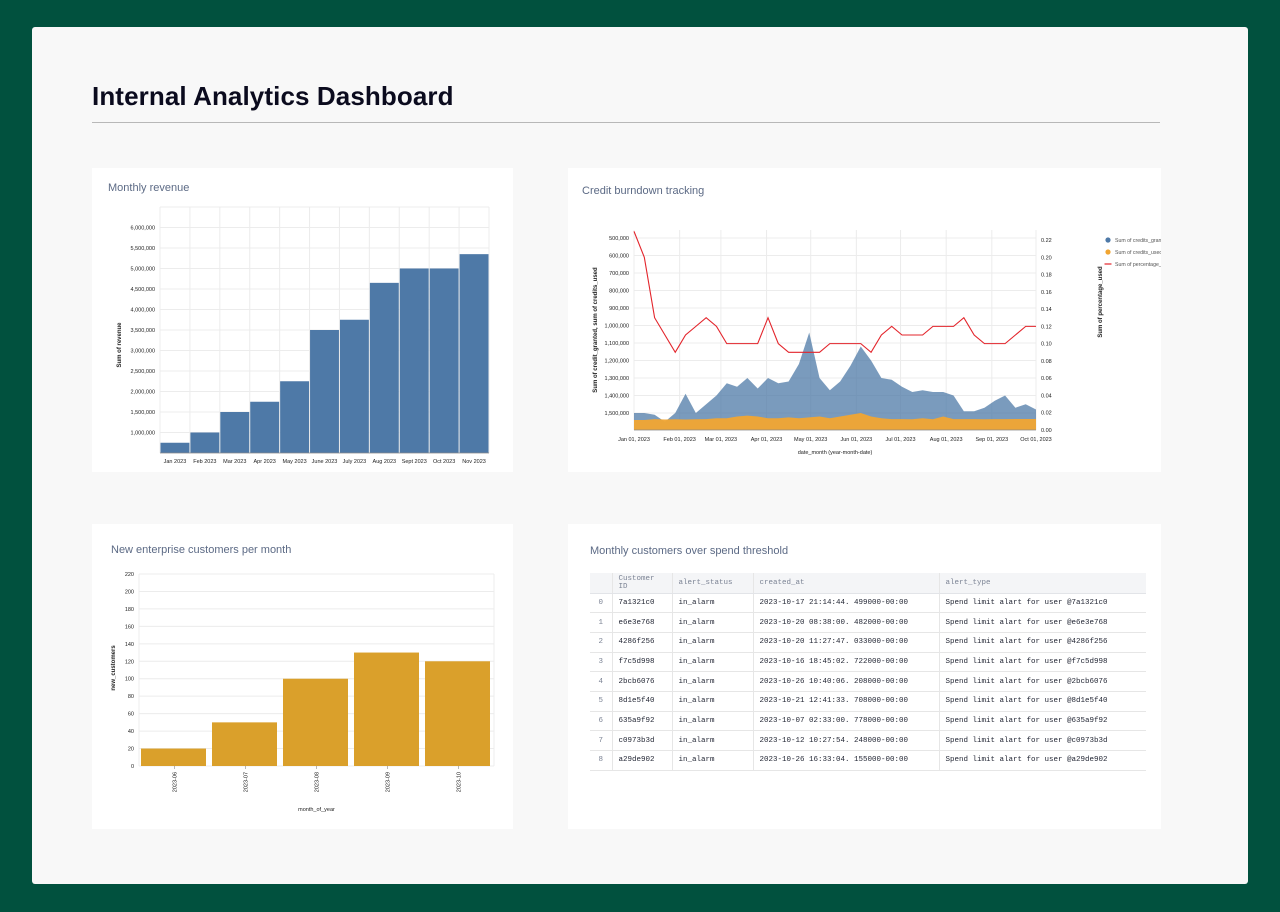 This screenshot has width=1280, height=912. What do you see at coordinates (601, 662) in the screenshot?
I see `row-index-cell: 3` at bounding box center [601, 662].